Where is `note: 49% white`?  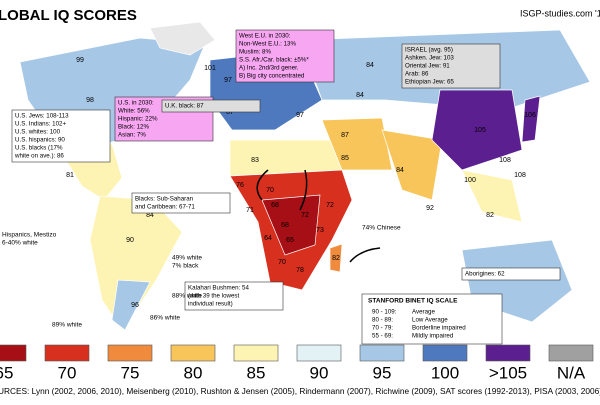
note: 49% white is located at coordinates (187, 258).